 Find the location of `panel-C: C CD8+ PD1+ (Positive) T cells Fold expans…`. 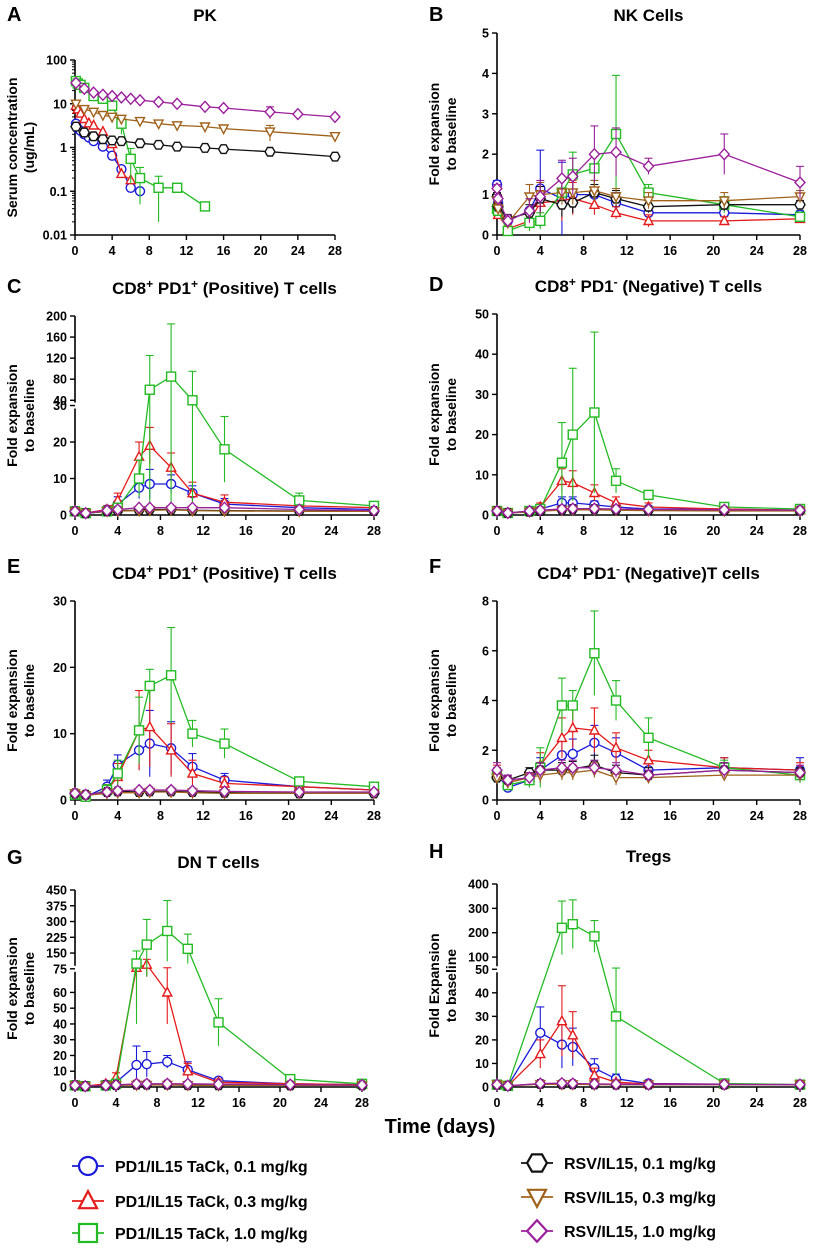

panel-C: C CD8+ PD1+ (Positive) T cells Fold expans… is located at coordinates (192, 407).